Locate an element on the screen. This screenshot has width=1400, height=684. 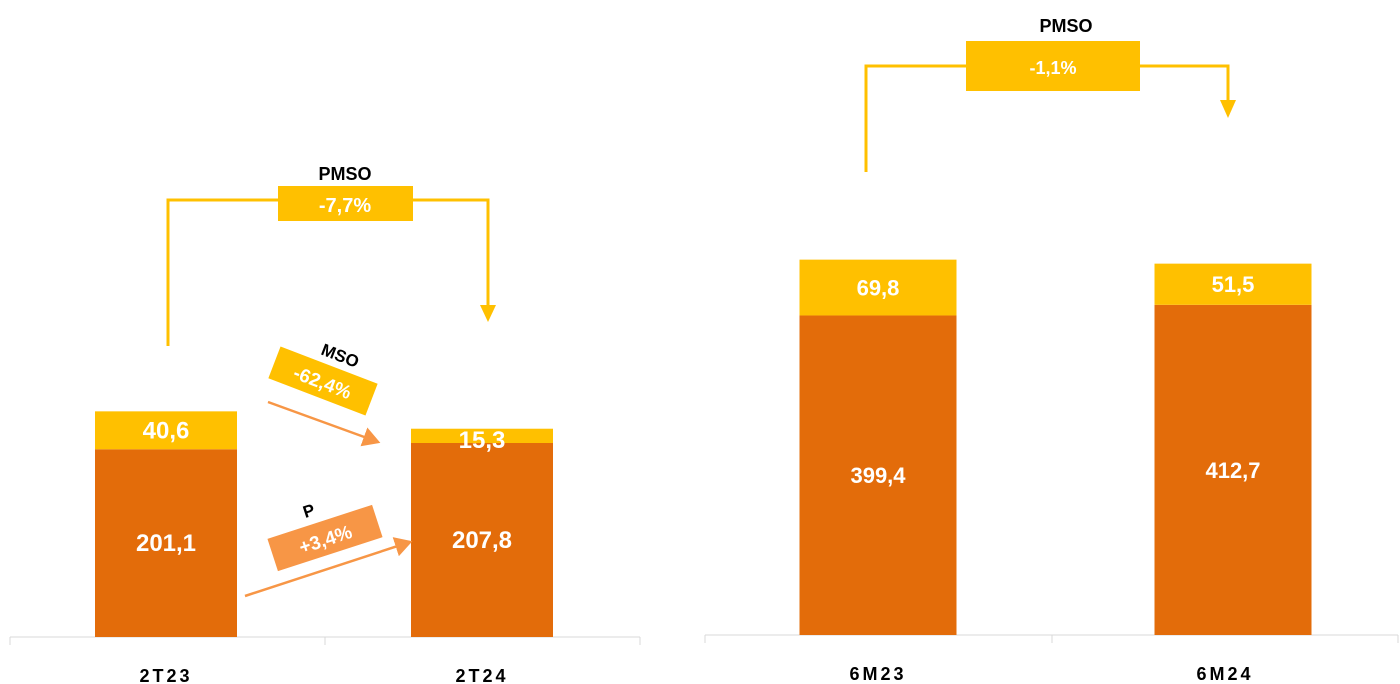
p-change-annotation: +3,4% P is located at coordinates (328, 549).